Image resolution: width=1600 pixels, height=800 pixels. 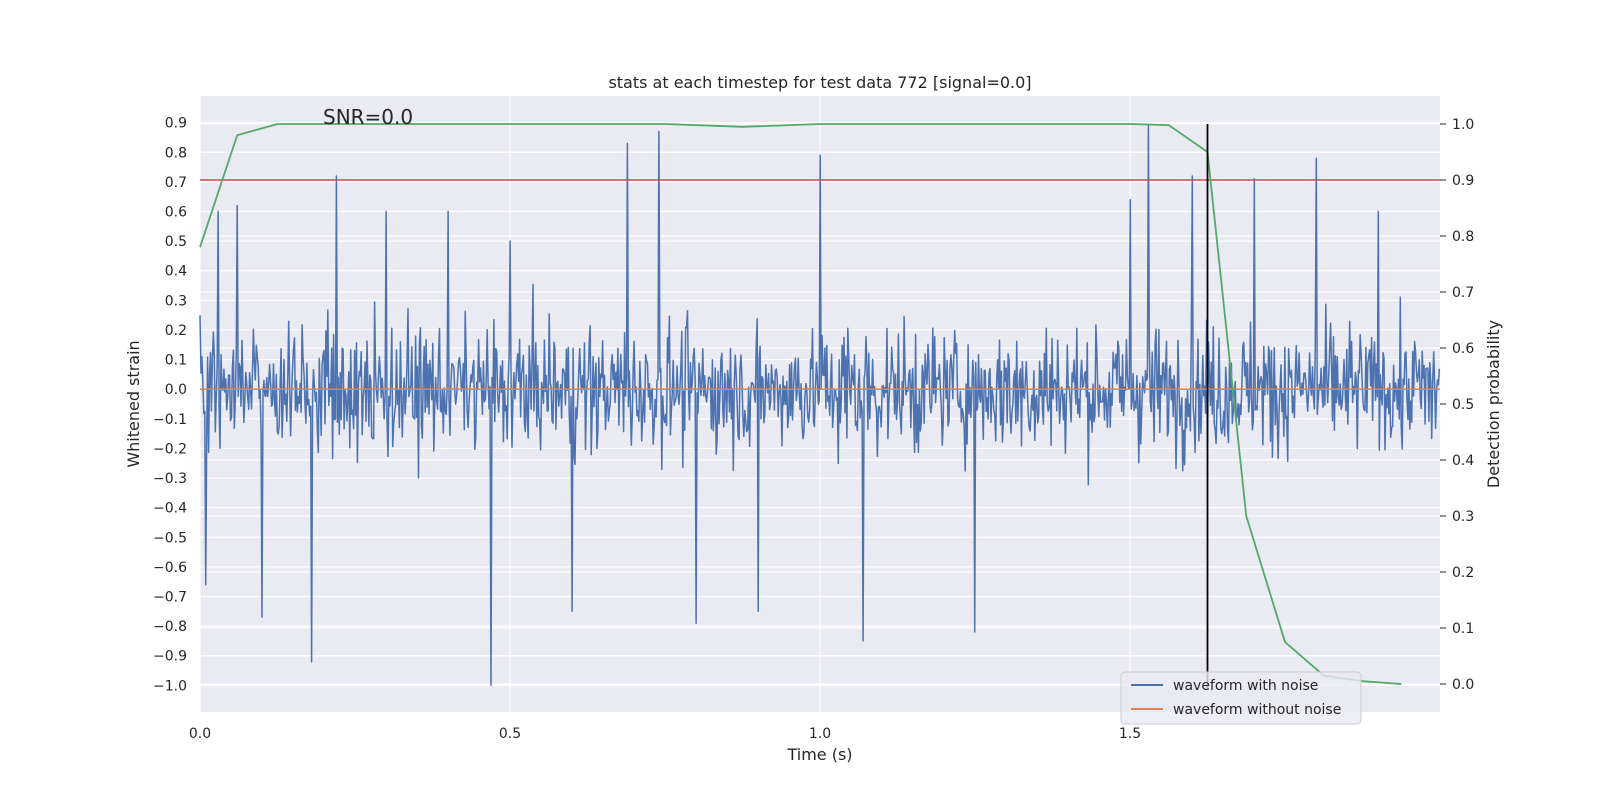 What do you see at coordinates (170, 449) in the screenshot?
I see `y-left-tick-label: −0.2` at bounding box center [170, 449].